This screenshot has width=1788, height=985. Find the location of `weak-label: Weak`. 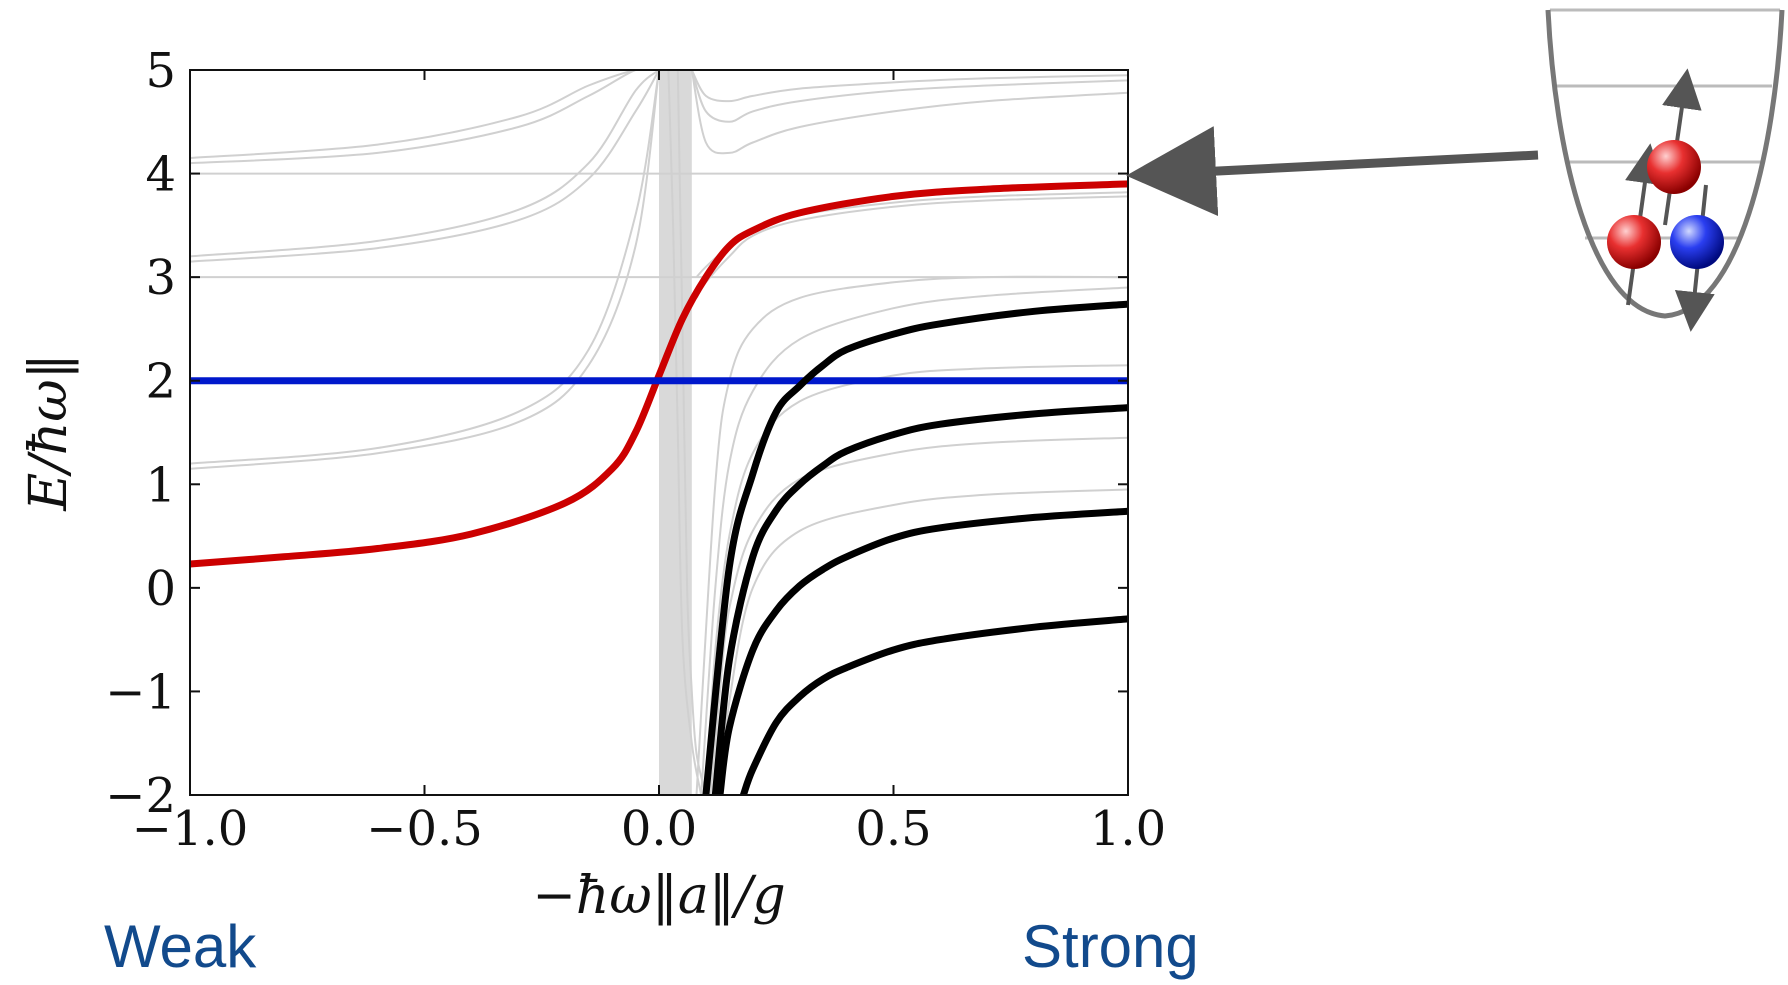

weak-label: Weak is located at coordinates (180, 946).